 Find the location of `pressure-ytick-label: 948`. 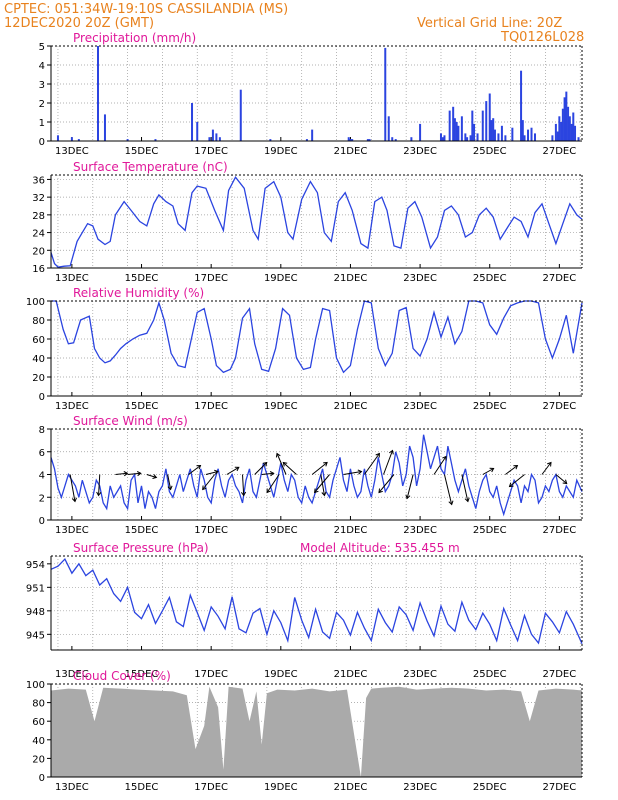

pressure-ytick-label: 948 is located at coordinates (35, 612).